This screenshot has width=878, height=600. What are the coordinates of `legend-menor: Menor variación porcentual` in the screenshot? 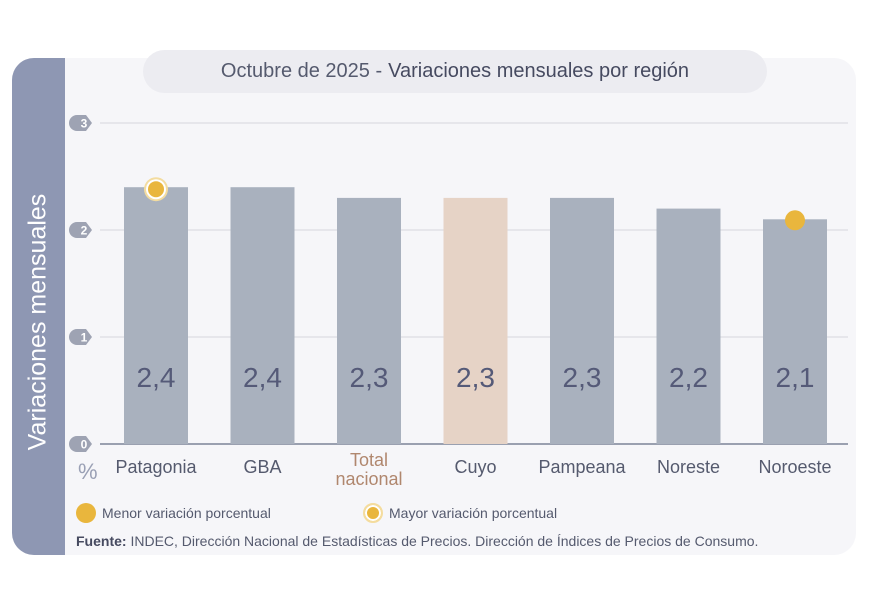 It's located at (173, 513).